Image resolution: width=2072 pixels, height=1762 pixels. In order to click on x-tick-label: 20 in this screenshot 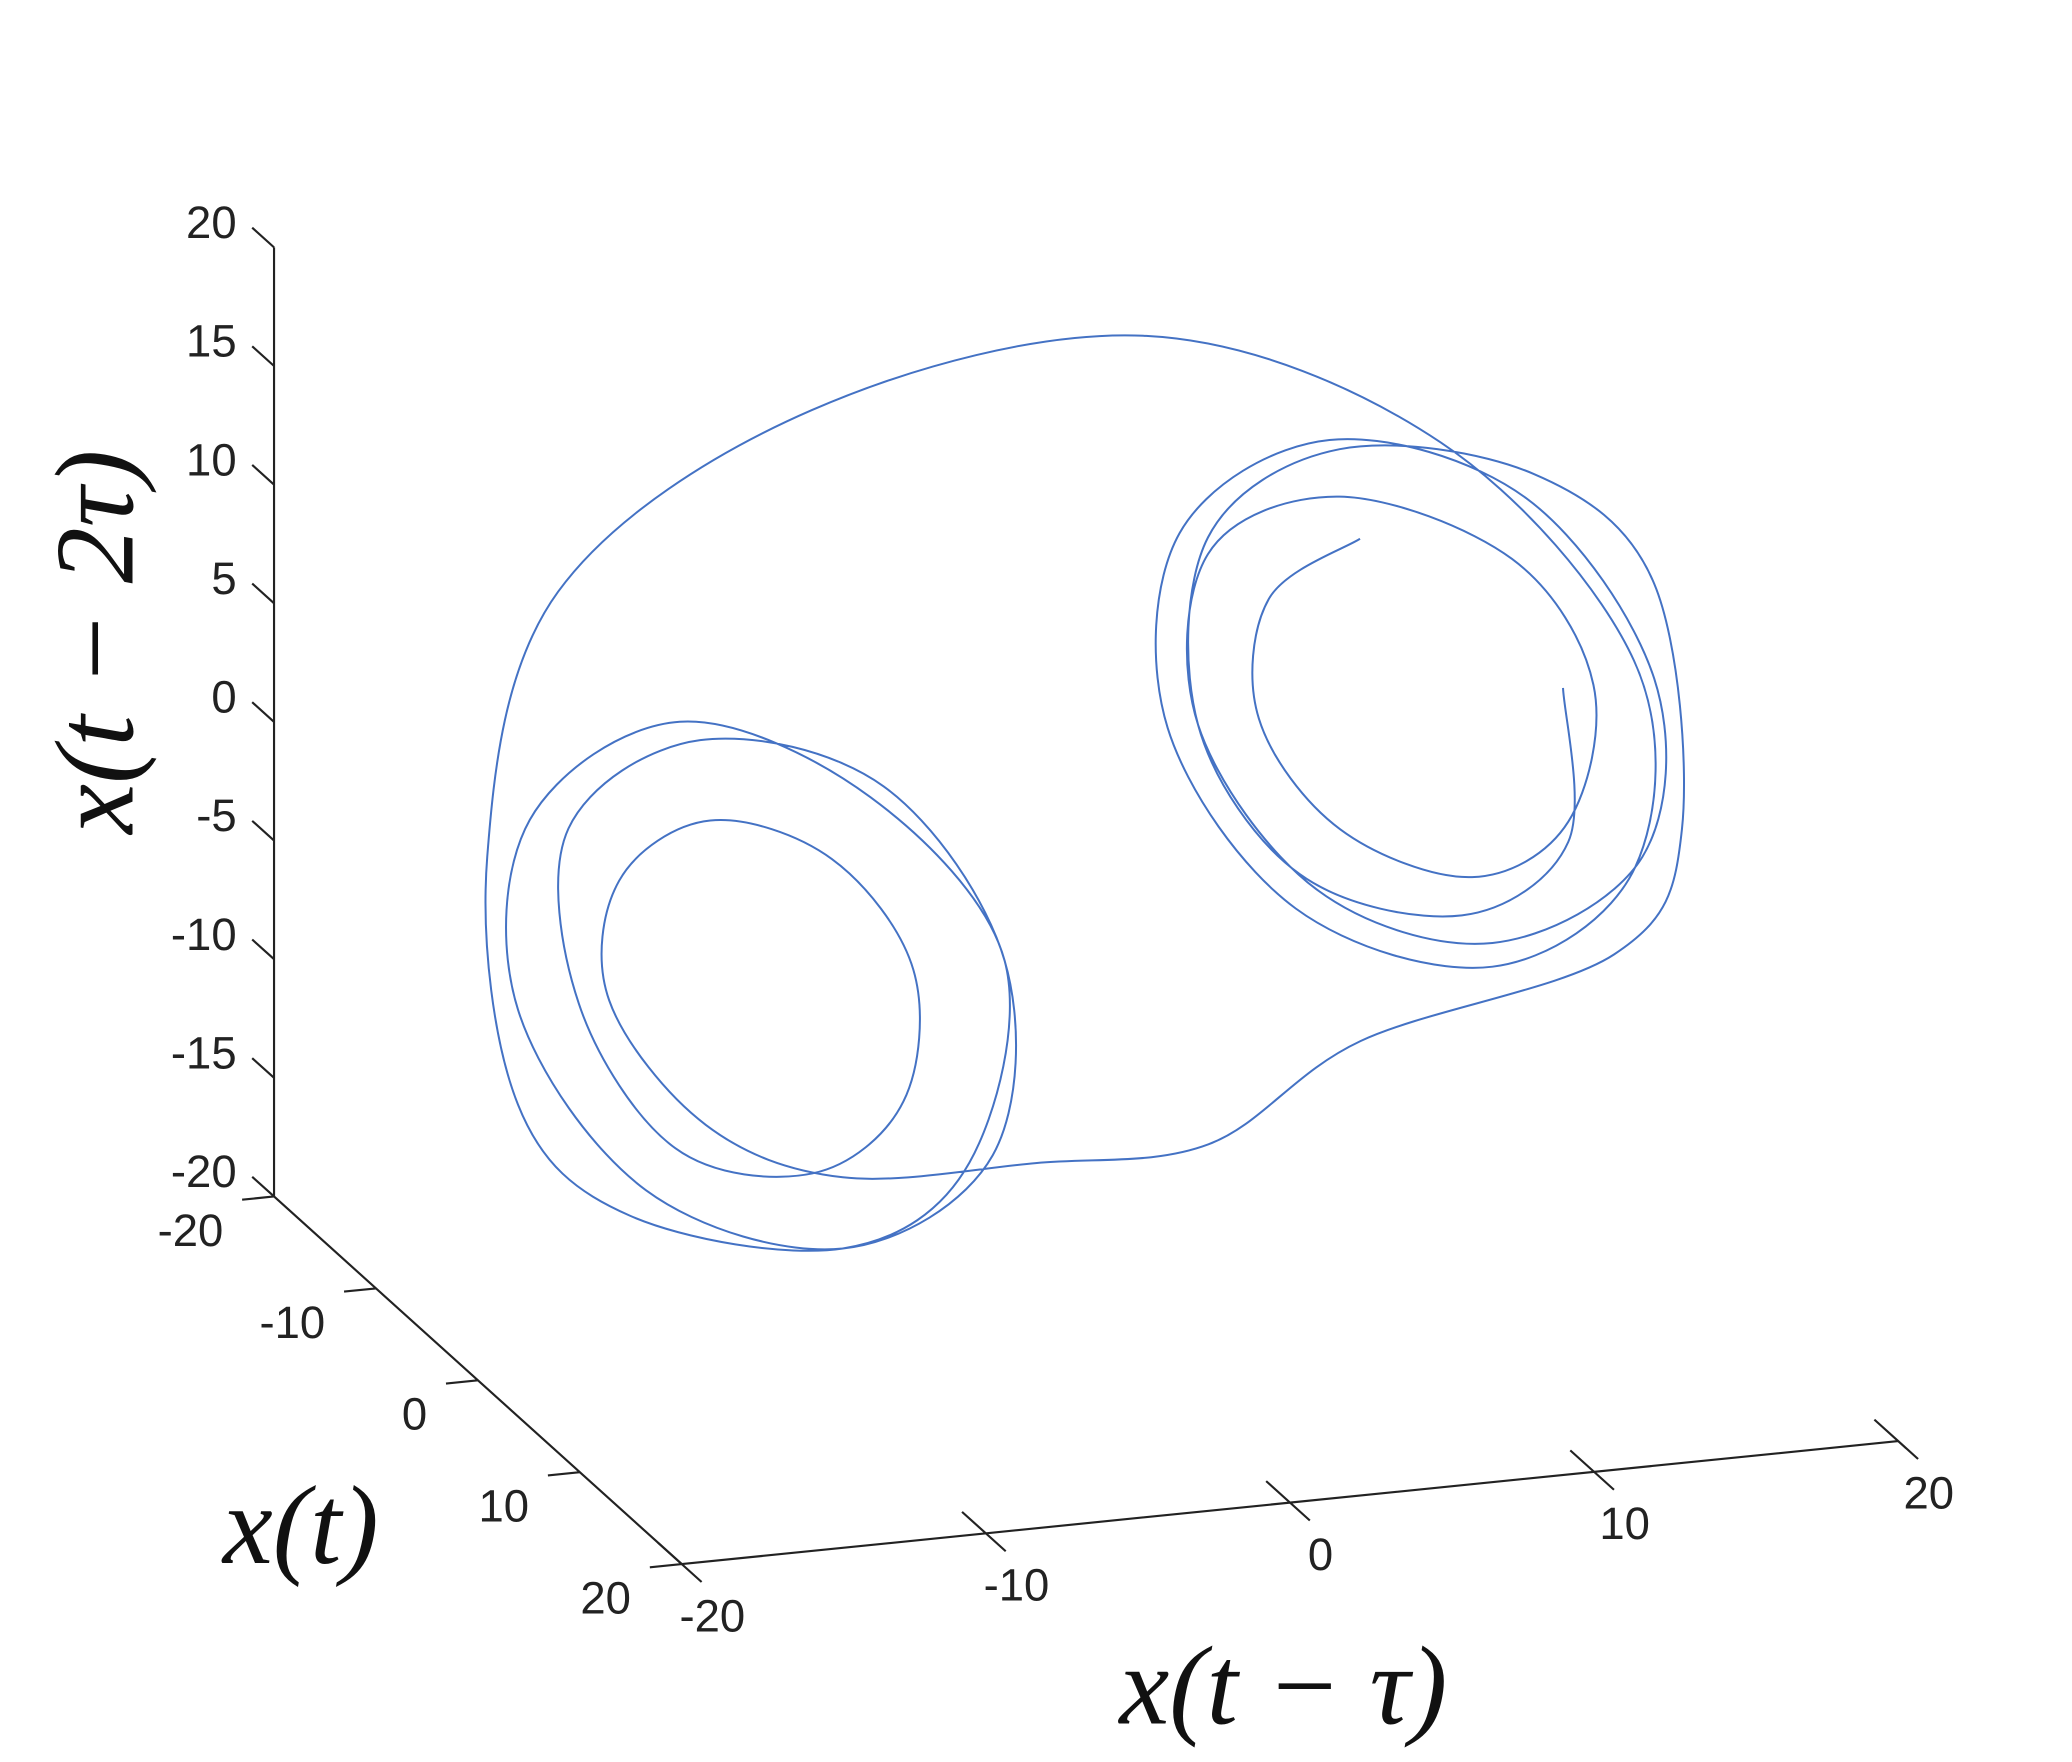, I will do `click(605, 1598)`.